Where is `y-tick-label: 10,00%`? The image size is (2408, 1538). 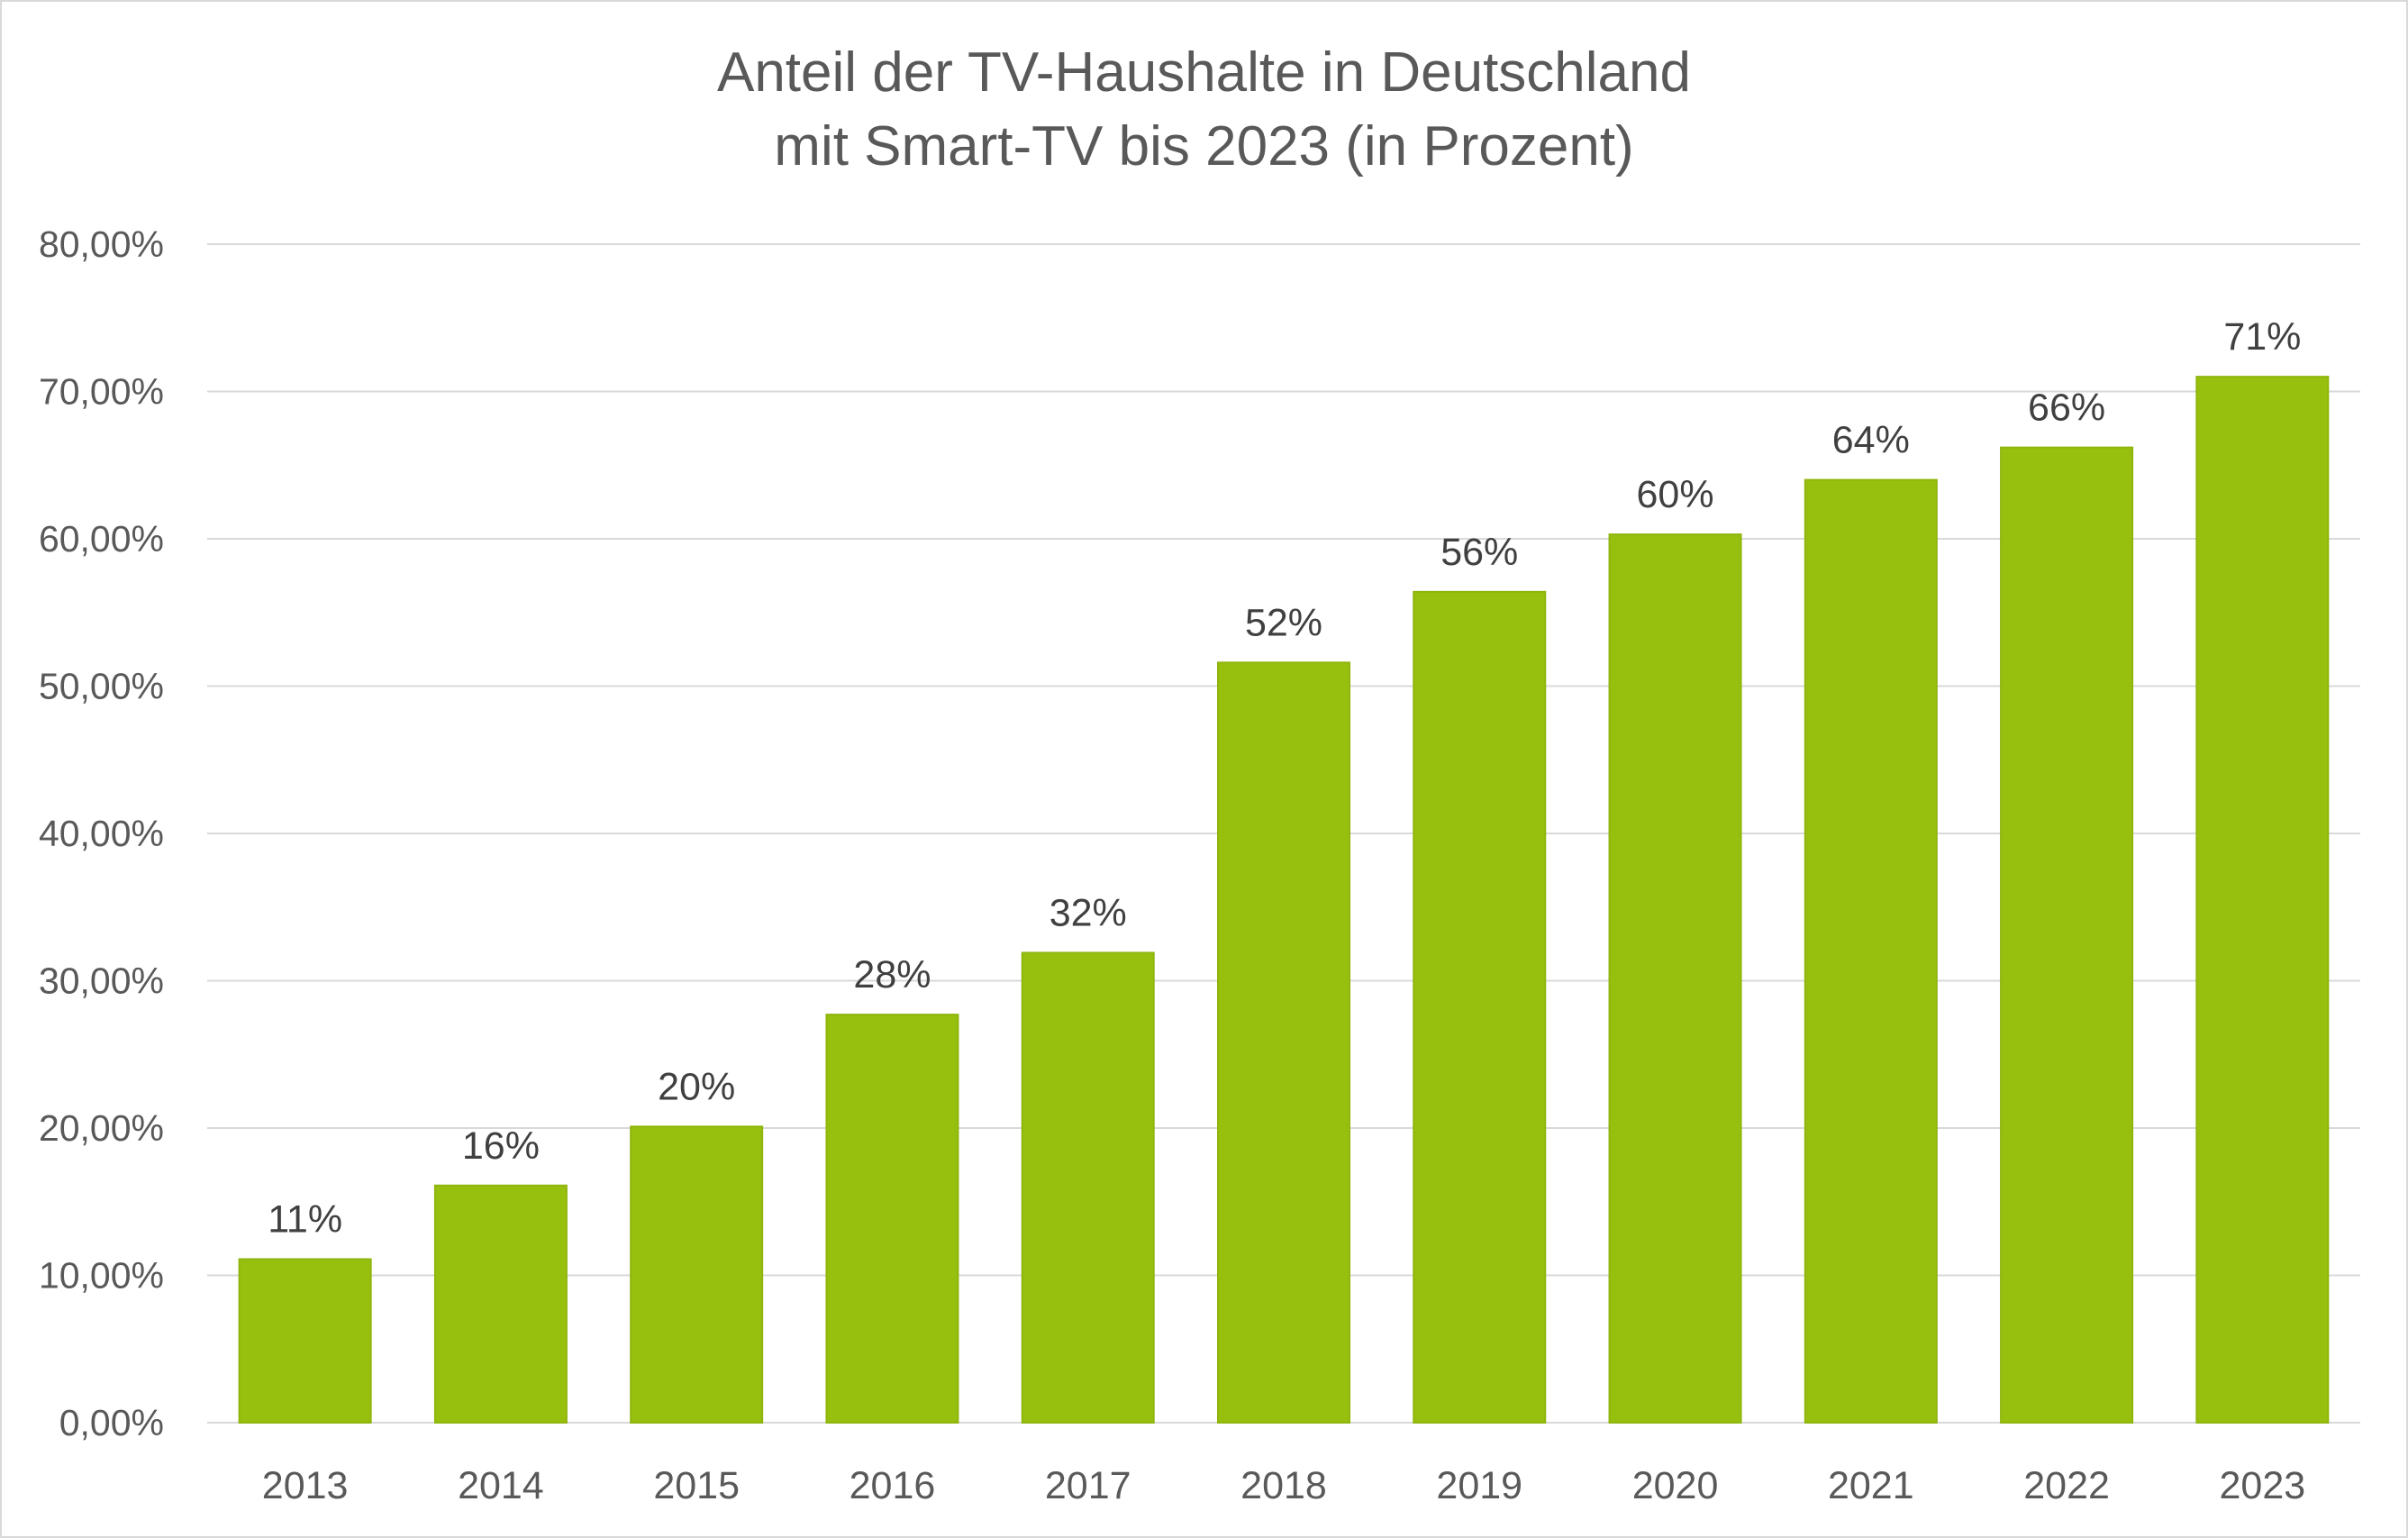
y-tick-label: 10,00% is located at coordinates (101, 1276).